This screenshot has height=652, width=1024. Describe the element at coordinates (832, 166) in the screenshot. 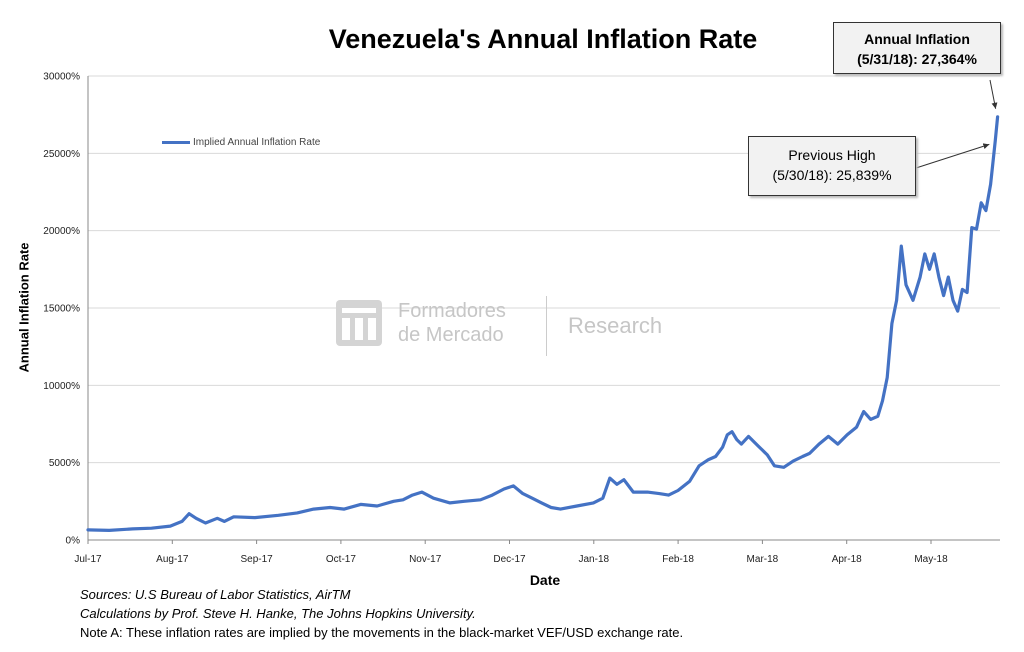

I see `annotation-previous-high: Previous High (5/30/18): 25,839%` at that location.